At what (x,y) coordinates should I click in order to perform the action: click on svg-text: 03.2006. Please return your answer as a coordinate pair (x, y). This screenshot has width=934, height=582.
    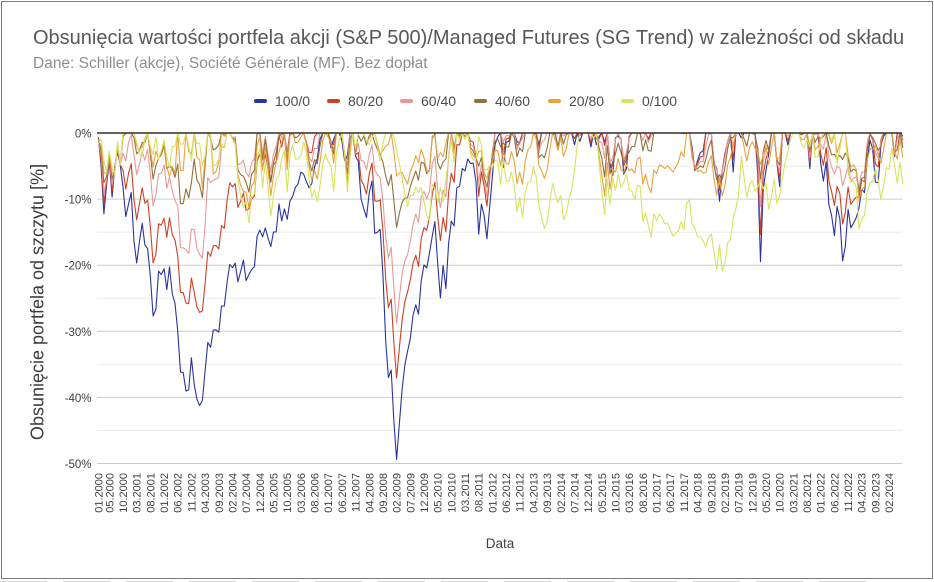
    Looking at the image, I should click on (302, 493).